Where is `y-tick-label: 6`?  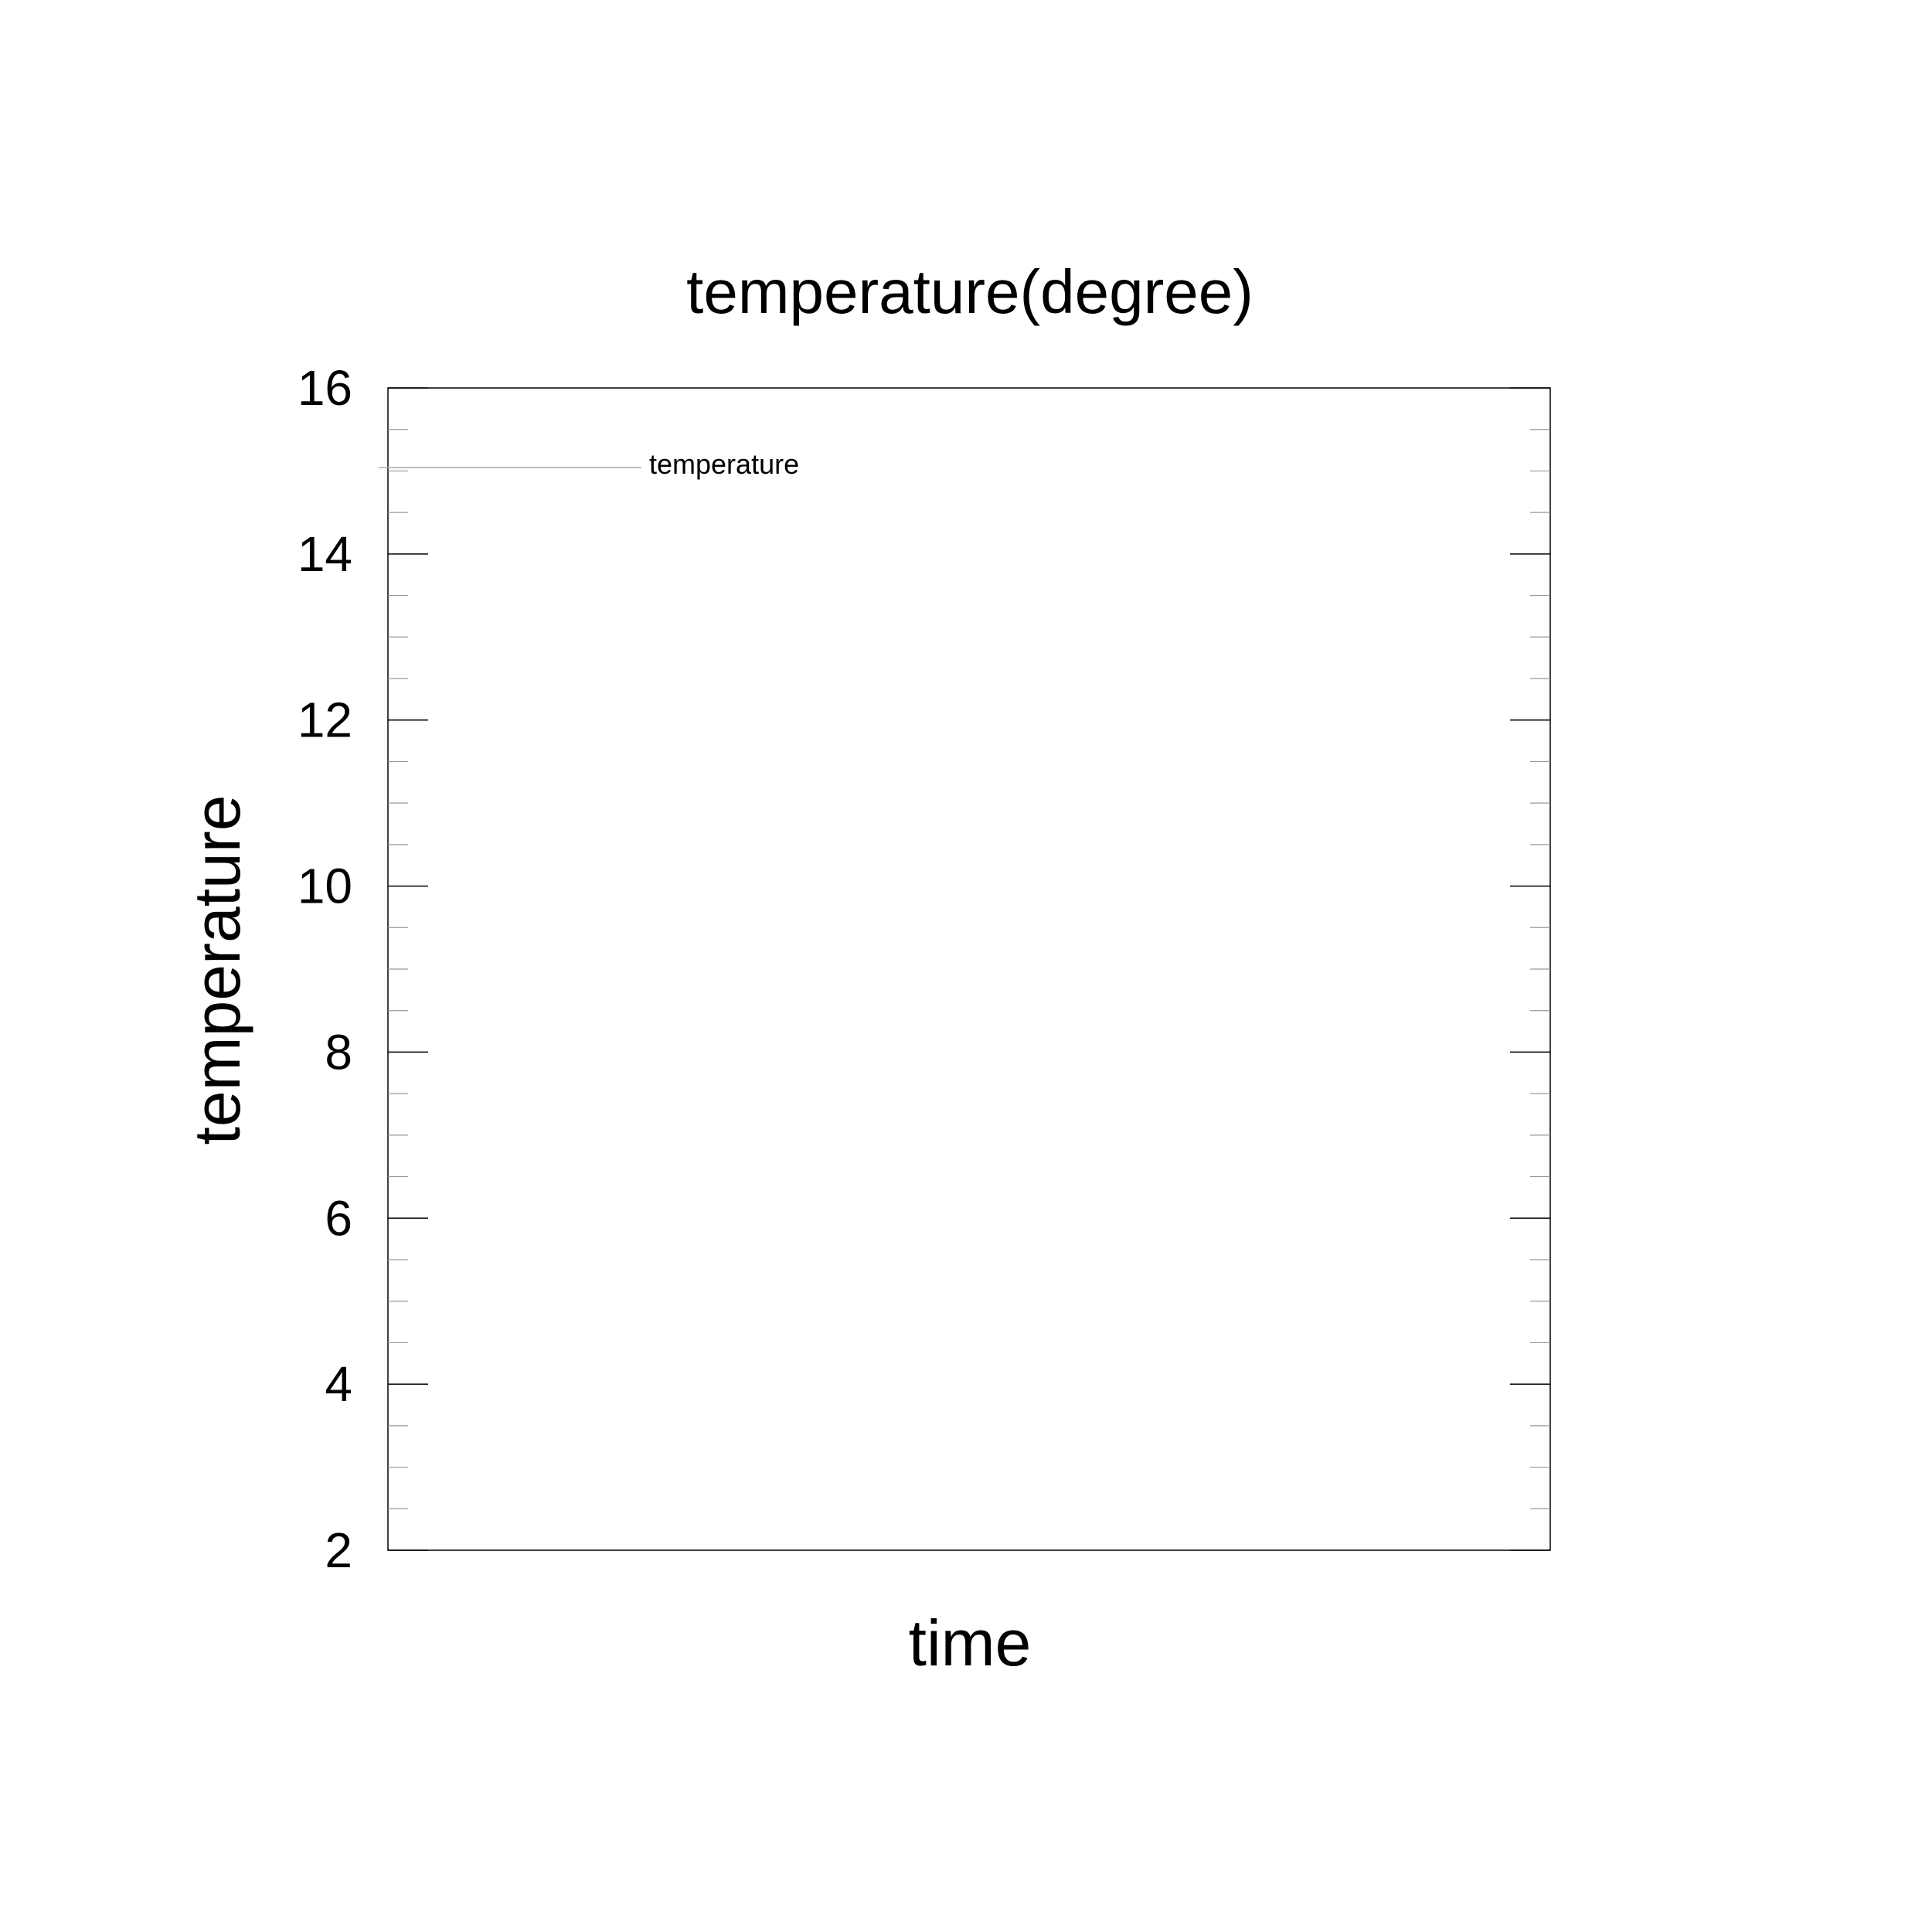 y-tick-label: 6 is located at coordinates (339, 1218).